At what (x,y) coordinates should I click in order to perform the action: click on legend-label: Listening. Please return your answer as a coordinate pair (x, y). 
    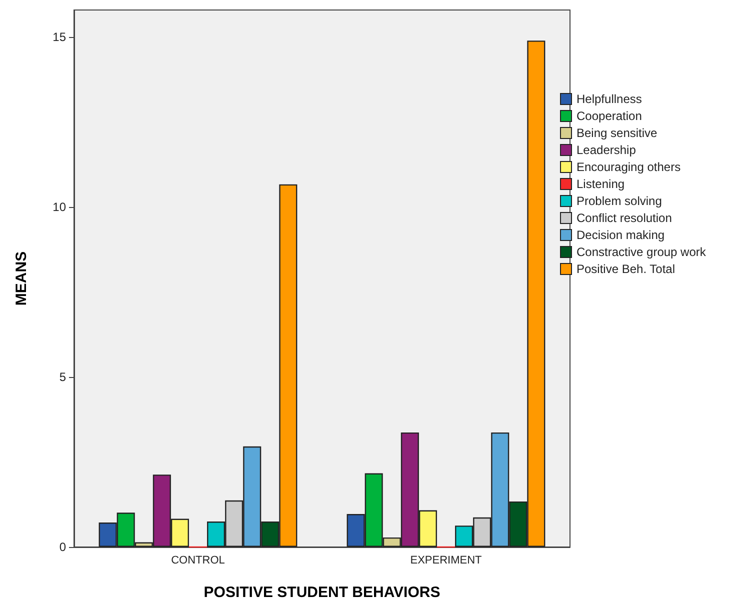
    Looking at the image, I should click on (600, 184).